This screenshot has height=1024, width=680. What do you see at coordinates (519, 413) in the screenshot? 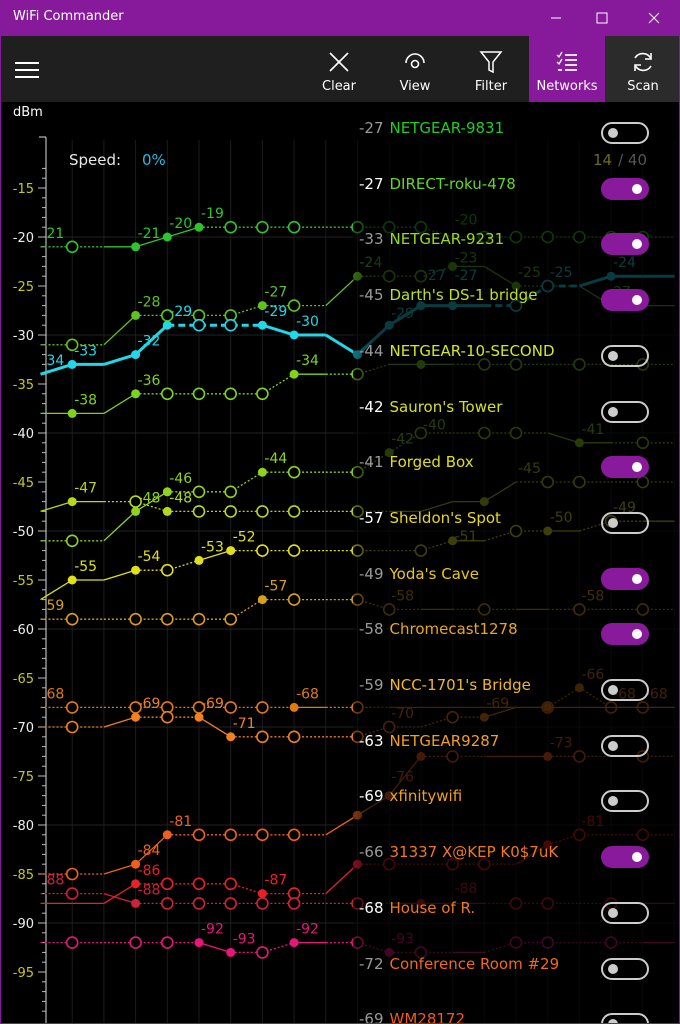
I see `network-row: -42 Sauron's Tower` at bounding box center [519, 413].